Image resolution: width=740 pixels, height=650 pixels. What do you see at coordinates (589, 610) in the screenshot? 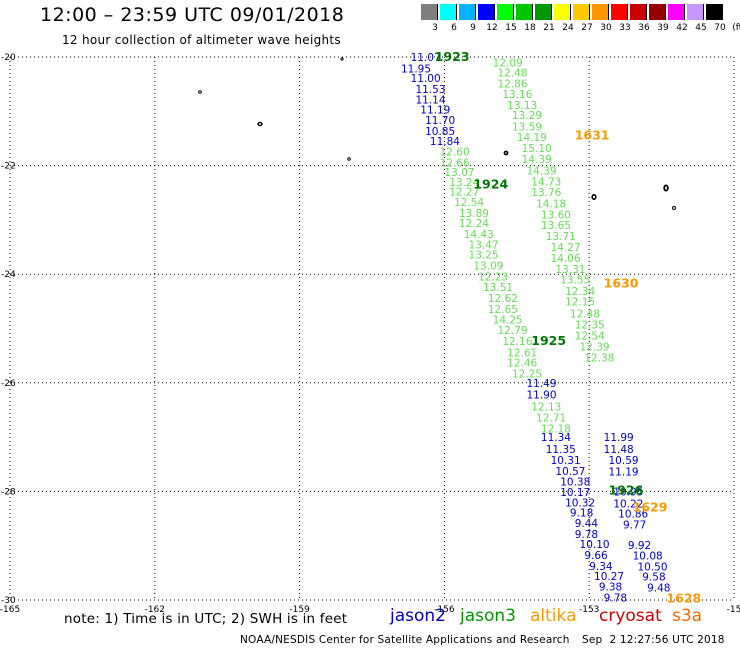
I see `x-tick-label: -153` at bounding box center [589, 610].